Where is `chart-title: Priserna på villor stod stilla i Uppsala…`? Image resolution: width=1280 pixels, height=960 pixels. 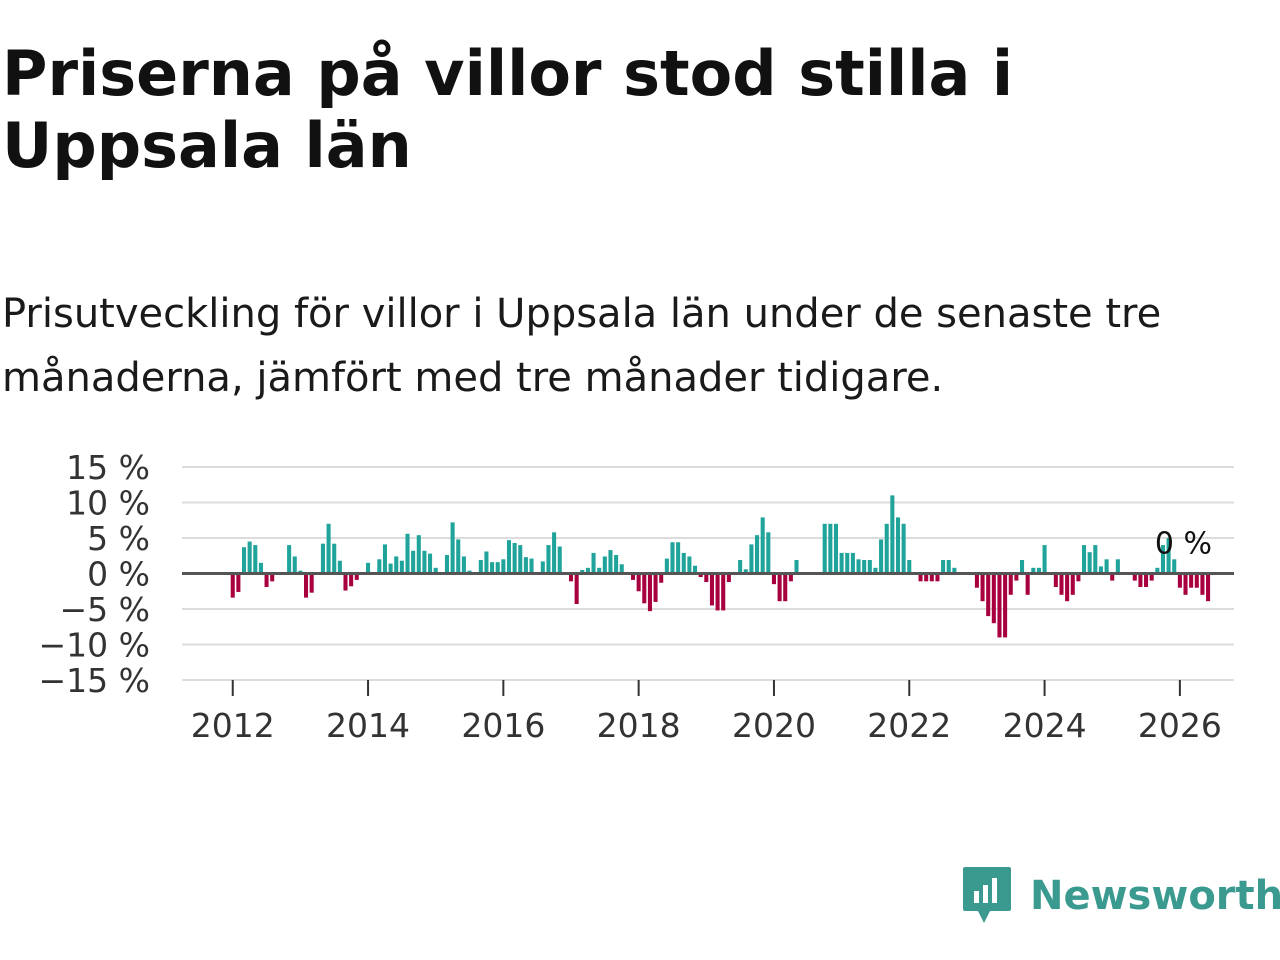 chart-title: Priserna på villor stod stilla i Uppsala… is located at coordinates (508, 109).